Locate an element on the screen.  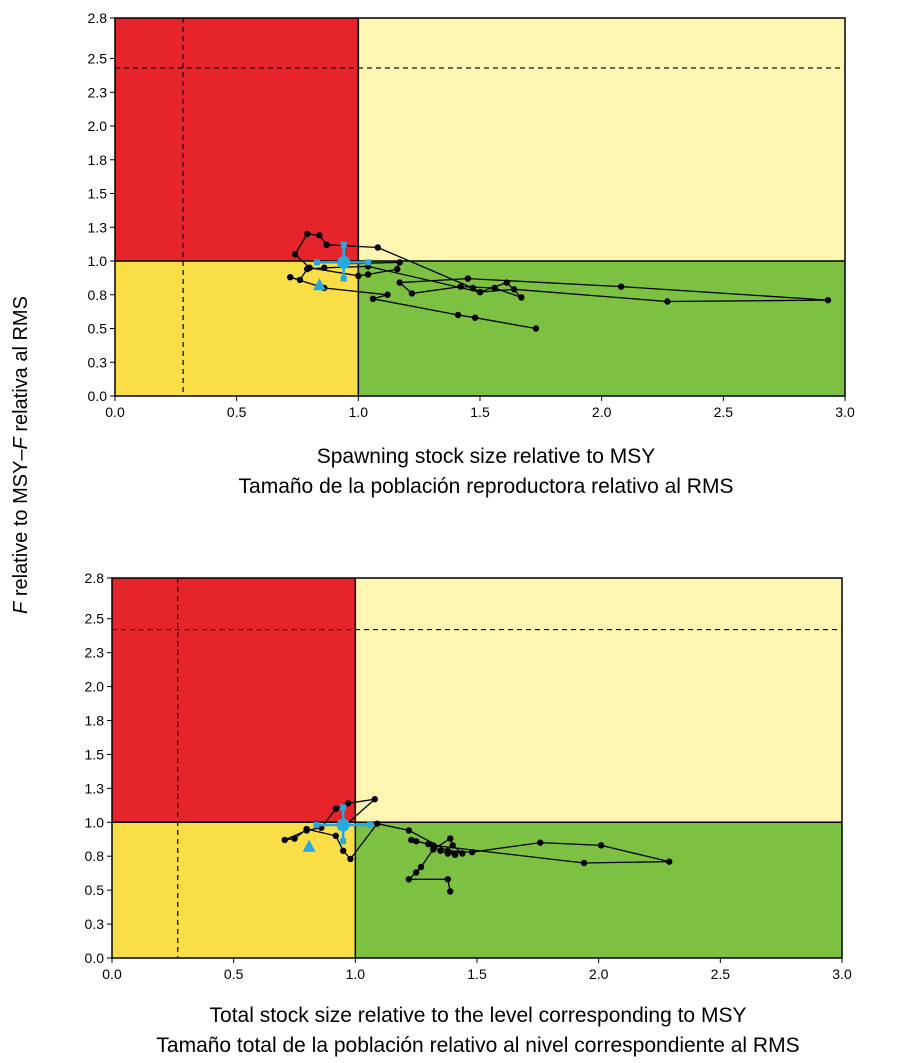
y-axis-label: F relative to MSY–F relativa al RMS is located at coordinates (21, 455).